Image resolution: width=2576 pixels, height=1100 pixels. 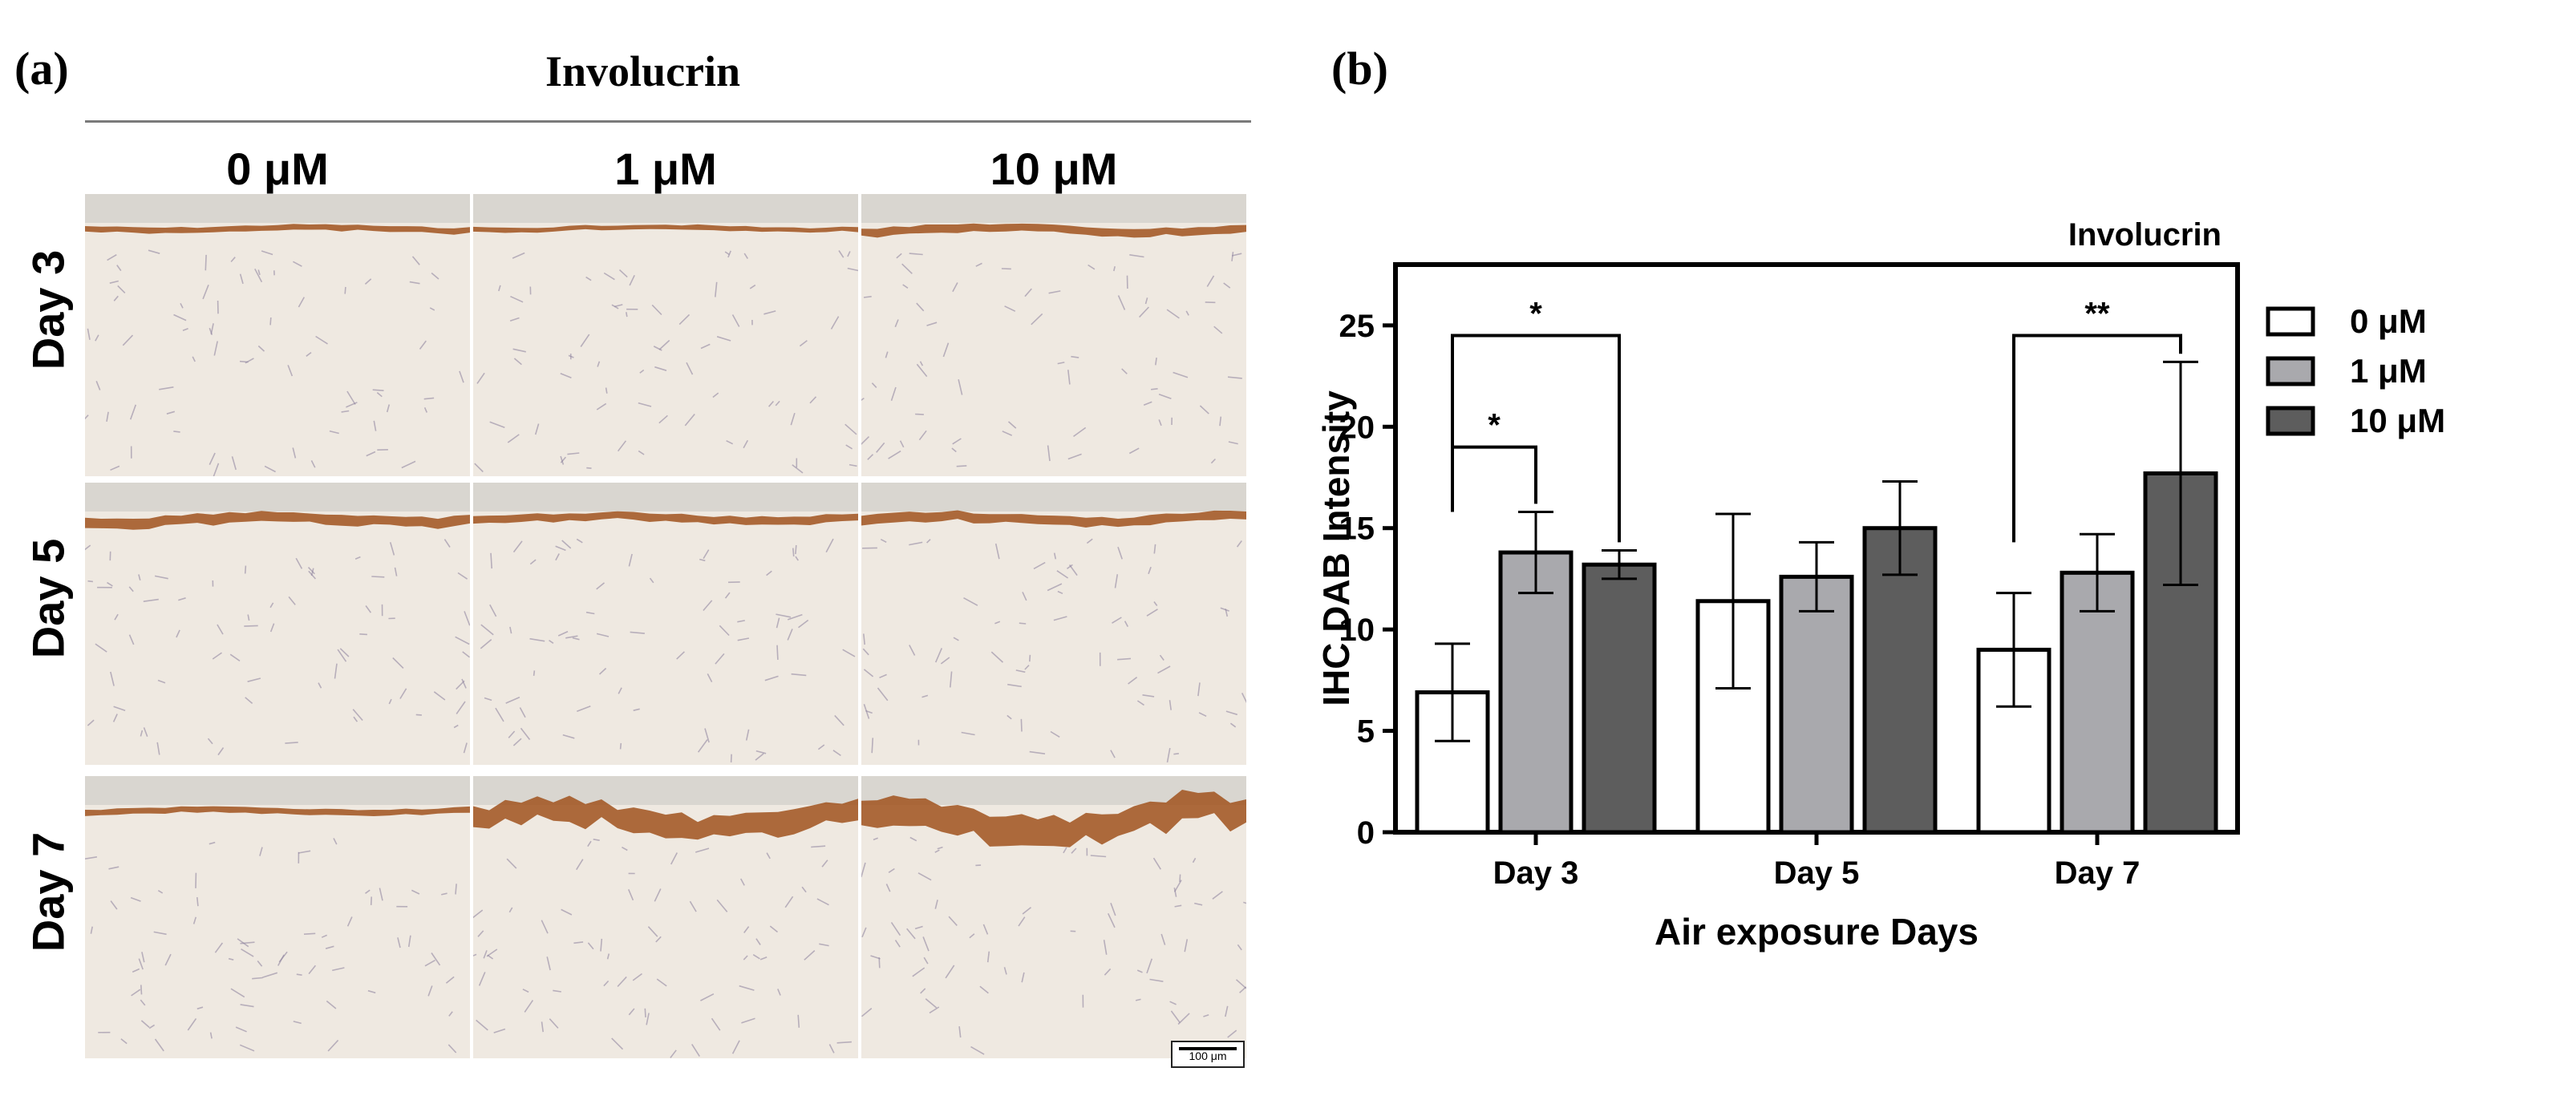 I want to click on y-tick-label-20: 20, so click(x=1357, y=427).